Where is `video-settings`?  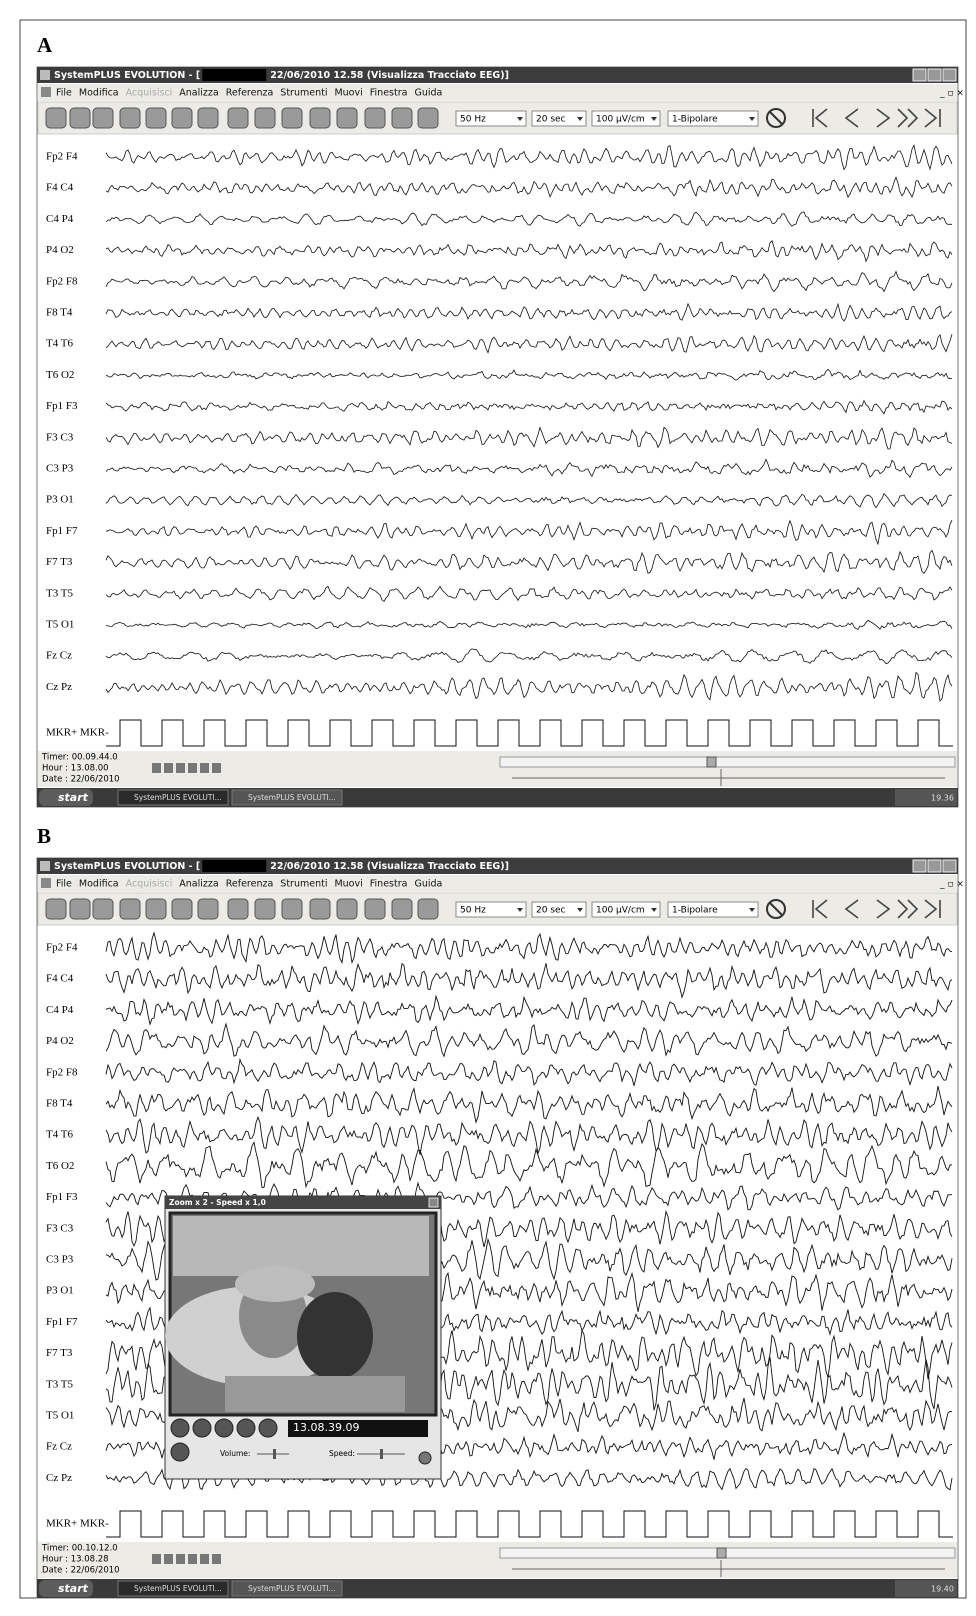
video-settings is located at coordinates (425, 1458).